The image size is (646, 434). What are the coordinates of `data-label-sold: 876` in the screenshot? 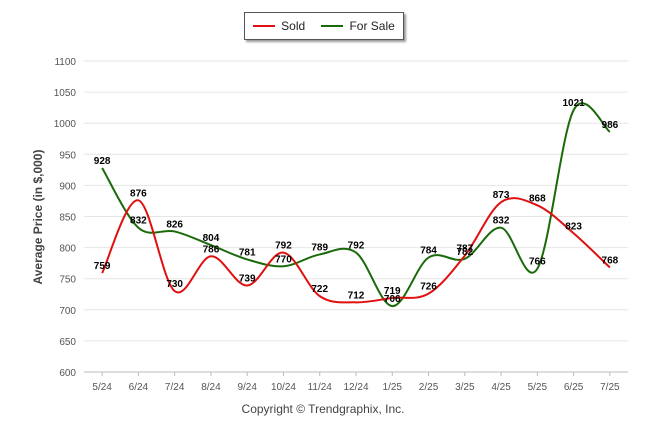 It's located at (138, 193).